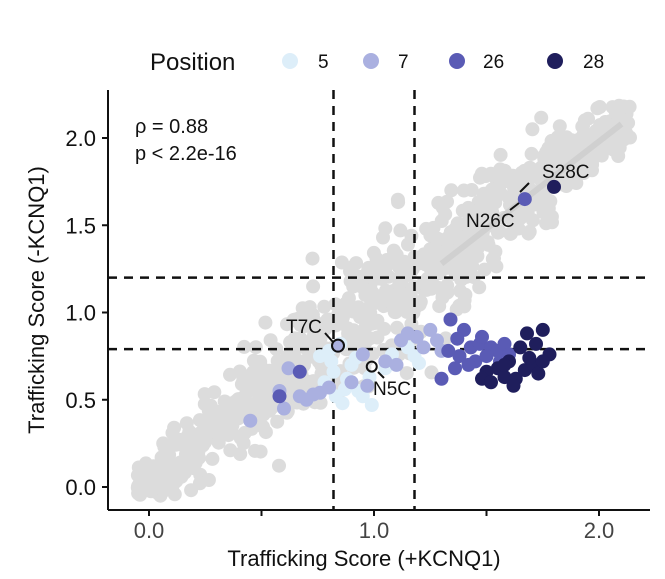 The width and height of the screenshot is (665, 579). I want to click on x-tick-label: 0.0, so click(149, 530).